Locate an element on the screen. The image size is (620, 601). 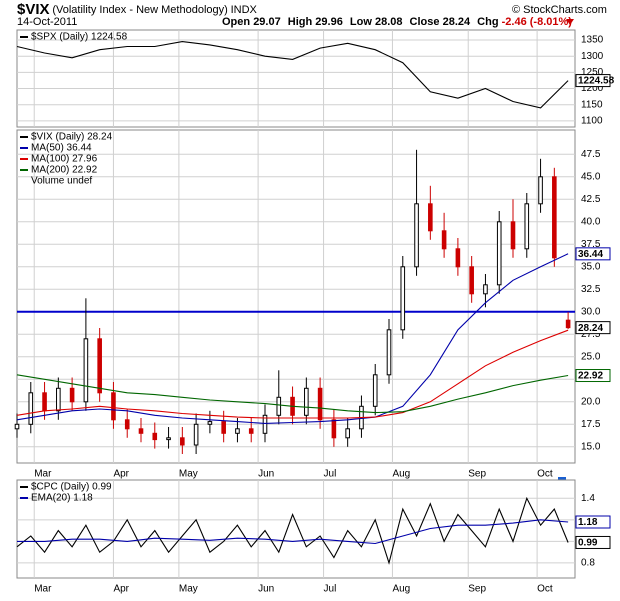
y-tick-label: 25.0 is located at coordinates (591, 356).